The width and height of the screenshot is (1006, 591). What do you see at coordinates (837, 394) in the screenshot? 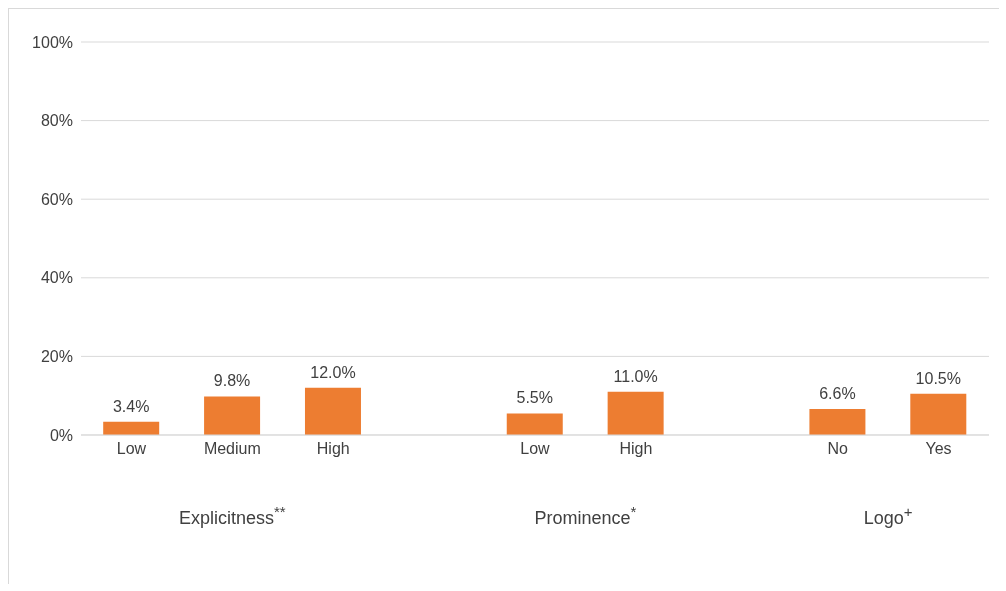
I see `data-label: 6.6%` at bounding box center [837, 394].